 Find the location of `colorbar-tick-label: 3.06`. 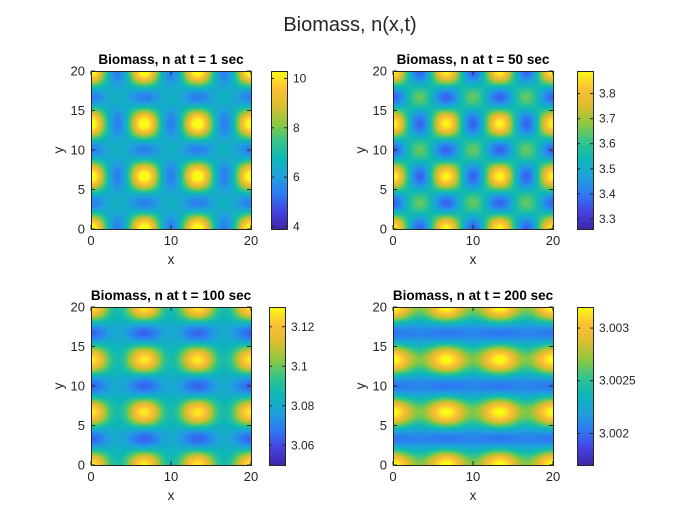

colorbar-tick-label: 3.06 is located at coordinates (303, 445).